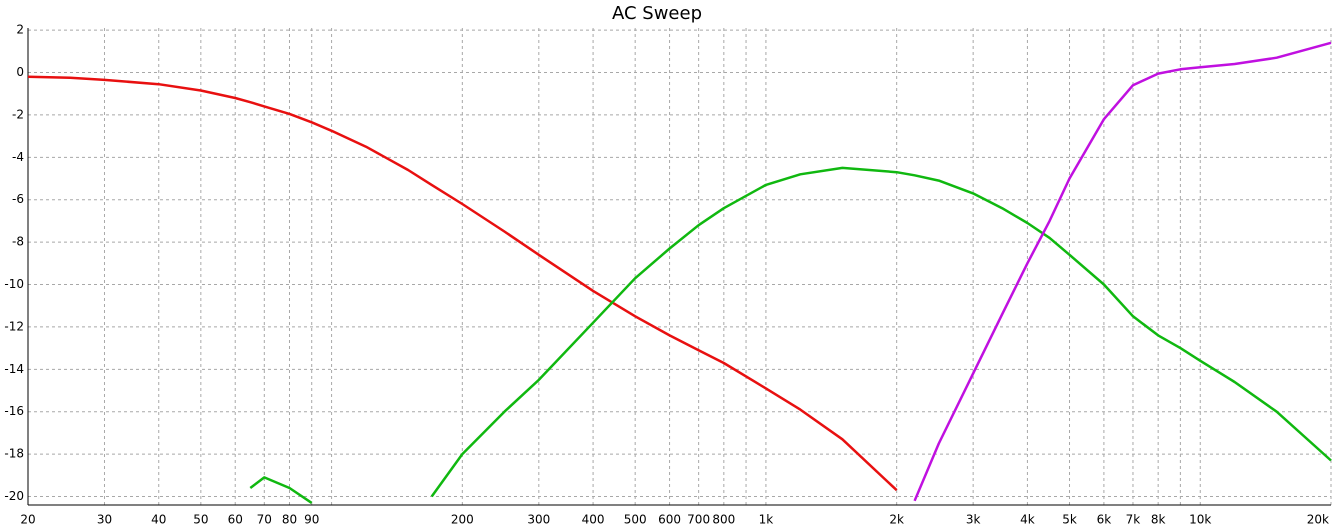 The width and height of the screenshot is (1333, 530). Describe the element at coordinates (1158, 520) in the screenshot. I see `x-tick-label: 8k` at that location.